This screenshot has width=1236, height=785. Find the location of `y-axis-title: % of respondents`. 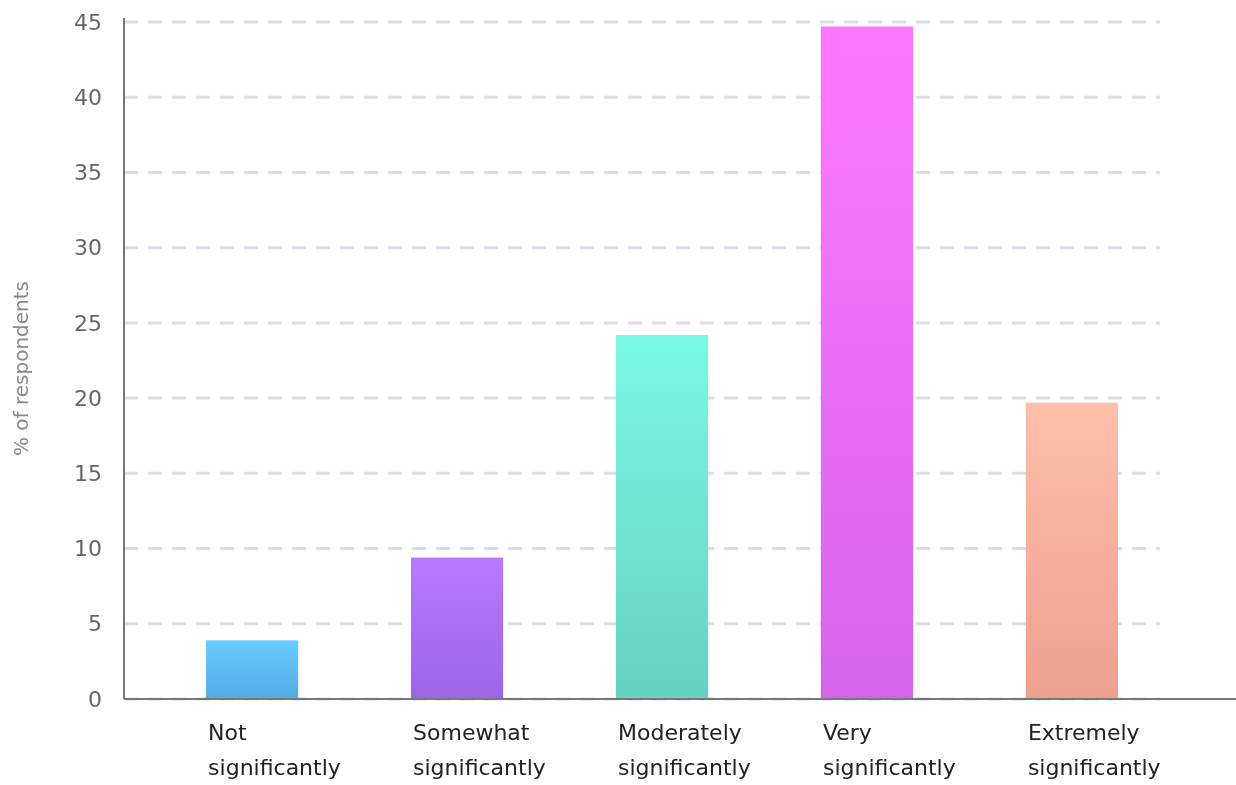

y-axis-title: % of respondents is located at coordinates (21, 368).